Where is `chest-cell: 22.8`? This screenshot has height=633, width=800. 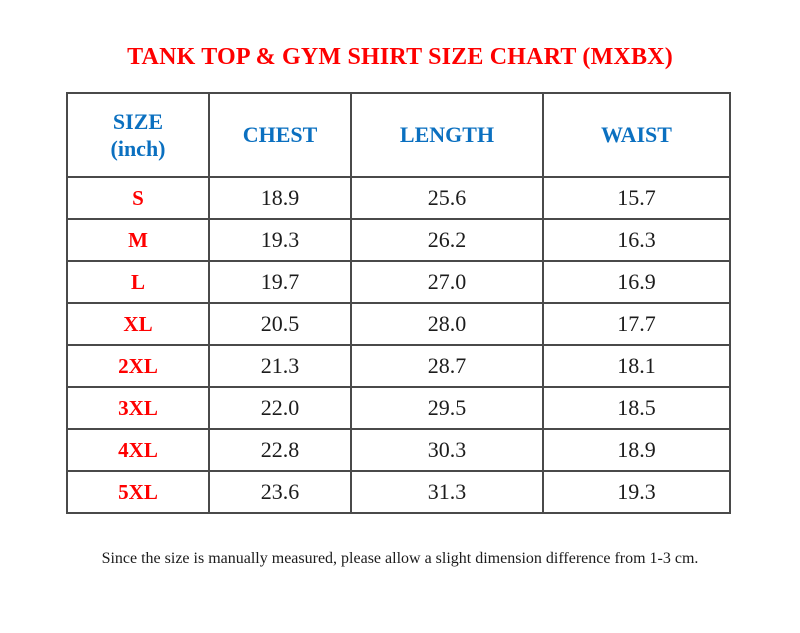
chest-cell: 22.8 is located at coordinates (280, 450).